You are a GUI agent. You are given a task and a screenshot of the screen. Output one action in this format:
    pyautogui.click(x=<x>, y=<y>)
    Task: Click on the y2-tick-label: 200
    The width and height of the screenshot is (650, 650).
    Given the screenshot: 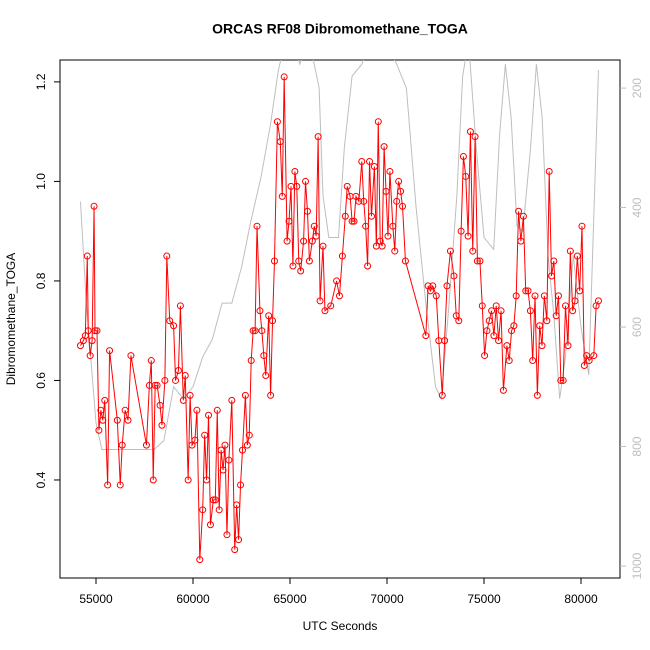 What is the action you would take?
    pyautogui.click(x=637, y=88)
    